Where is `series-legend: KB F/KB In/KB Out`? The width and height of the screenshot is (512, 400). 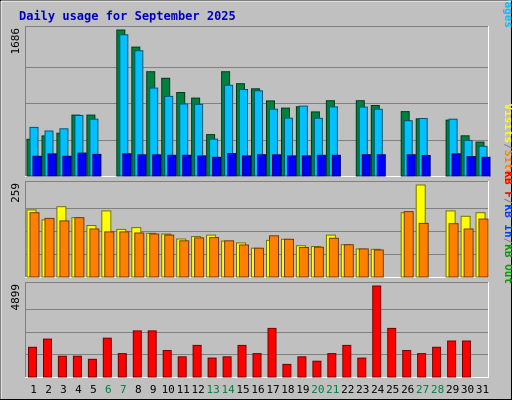 series-legend: KB F/KB In/KB Out is located at coordinates (507, 227).